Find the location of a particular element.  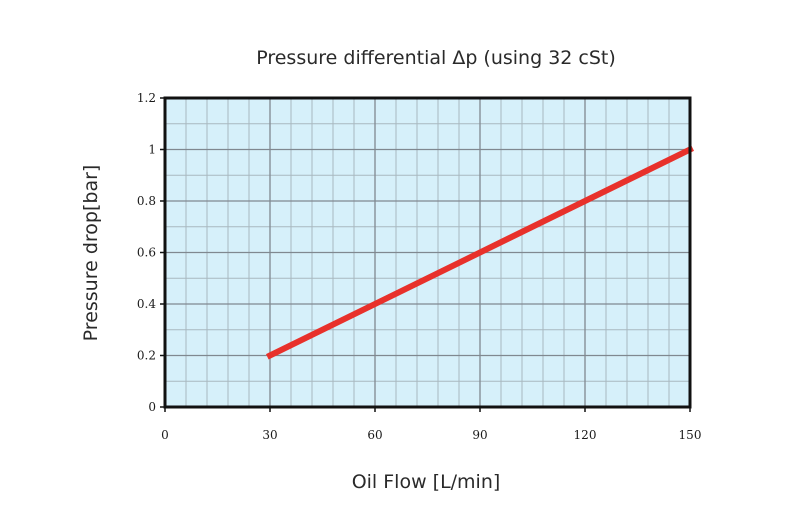

y-tick-label: 1.2 is located at coordinates (146, 98).